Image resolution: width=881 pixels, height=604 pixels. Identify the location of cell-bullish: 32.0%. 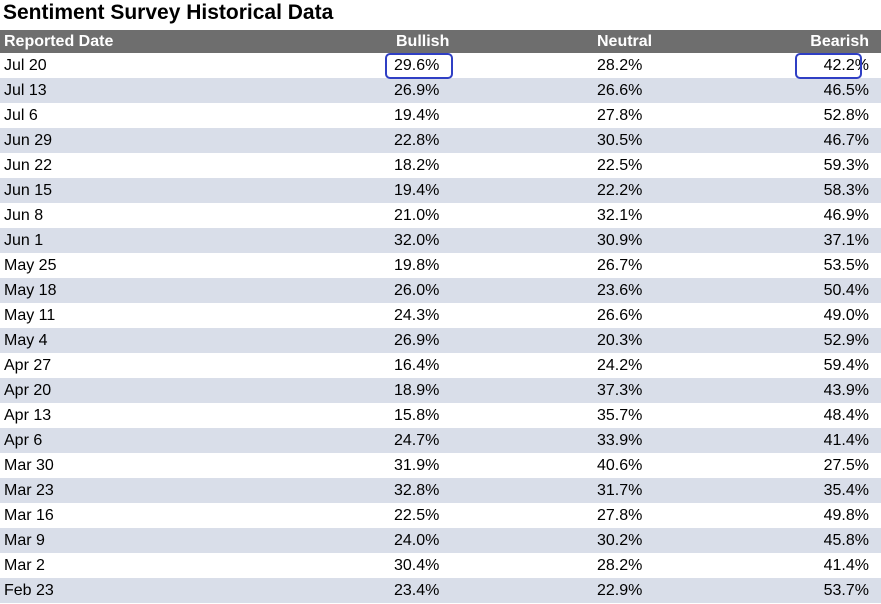
(417, 240).